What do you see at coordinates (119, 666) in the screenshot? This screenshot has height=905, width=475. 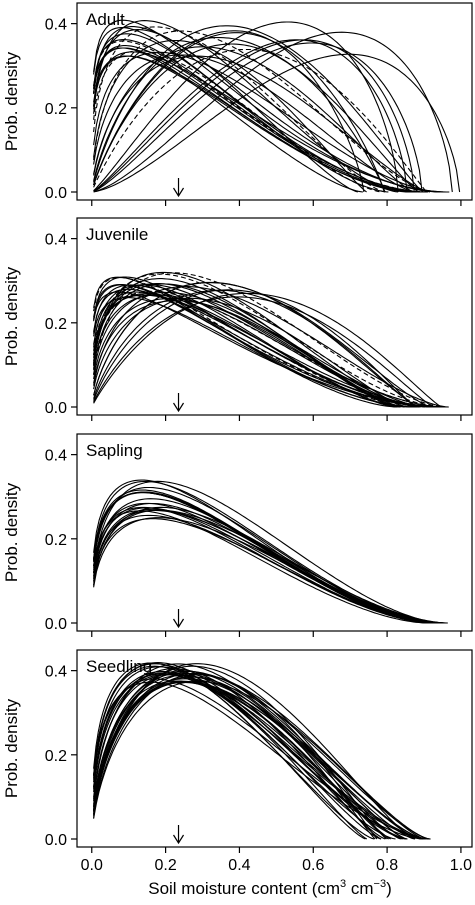 I see `panel-label: Seedling` at bounding box center [119, 666].